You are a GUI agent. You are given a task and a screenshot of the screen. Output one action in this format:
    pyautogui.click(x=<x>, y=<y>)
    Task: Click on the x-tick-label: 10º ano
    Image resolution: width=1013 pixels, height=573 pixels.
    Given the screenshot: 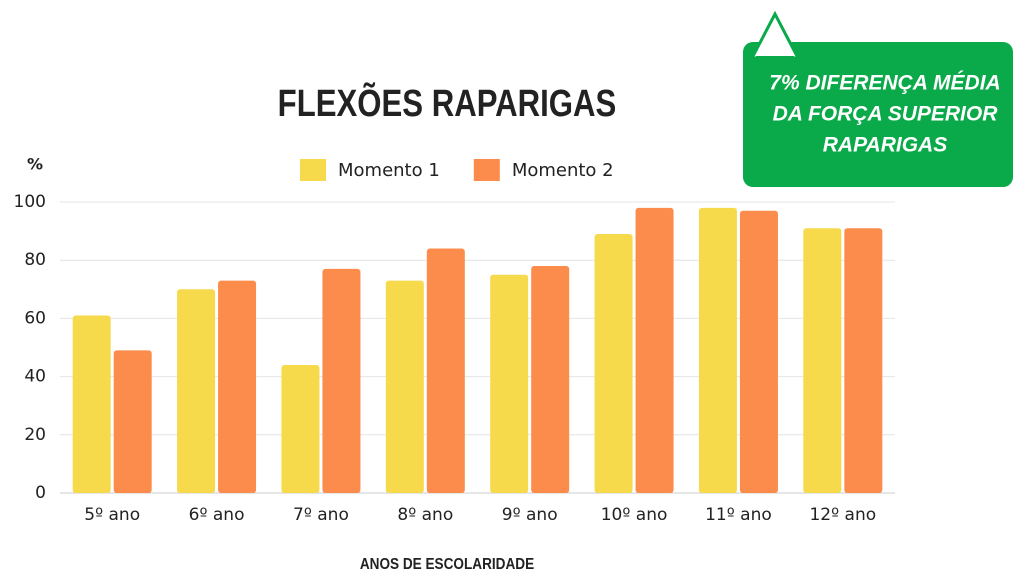 What is the action you would take?
    pyautogui.click(x=634, y=515)
    